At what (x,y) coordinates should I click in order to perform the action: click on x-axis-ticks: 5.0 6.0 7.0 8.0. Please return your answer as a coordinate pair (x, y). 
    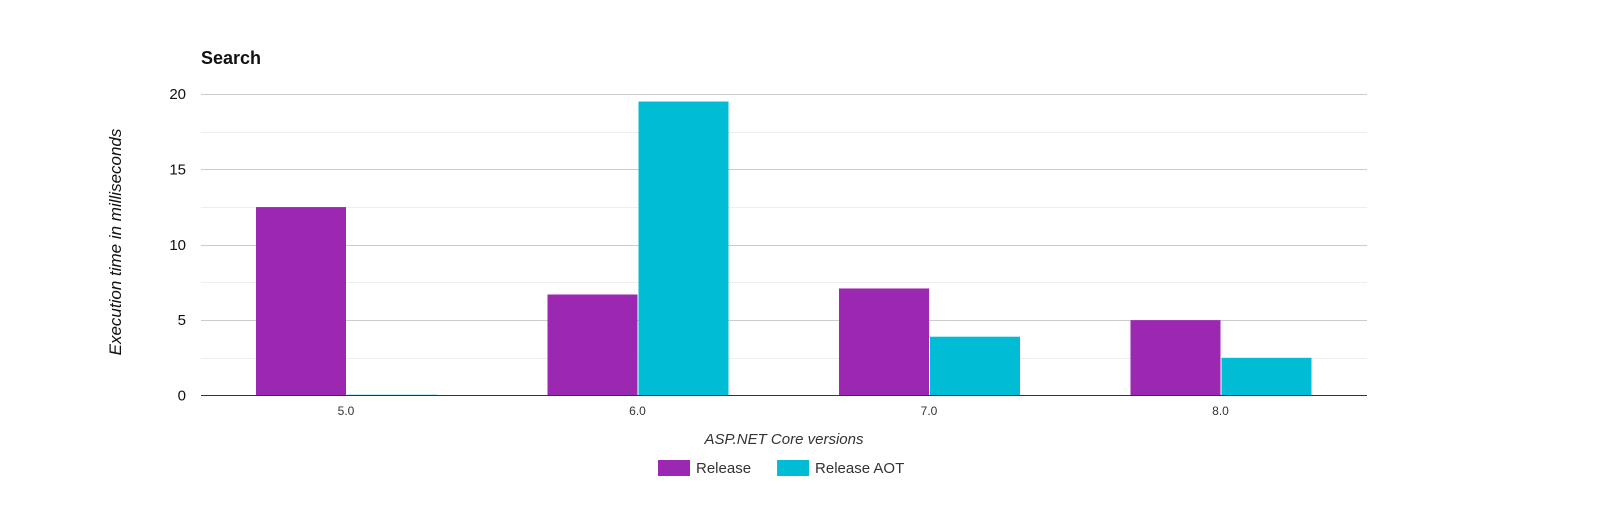
    Looking at the image, I should click on (784, 411).